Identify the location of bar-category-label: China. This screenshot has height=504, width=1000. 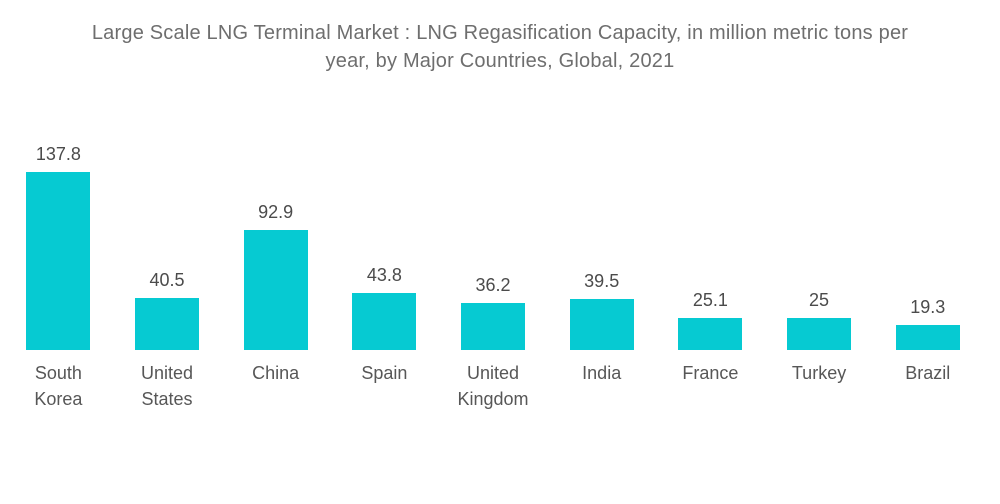
(276, 373).